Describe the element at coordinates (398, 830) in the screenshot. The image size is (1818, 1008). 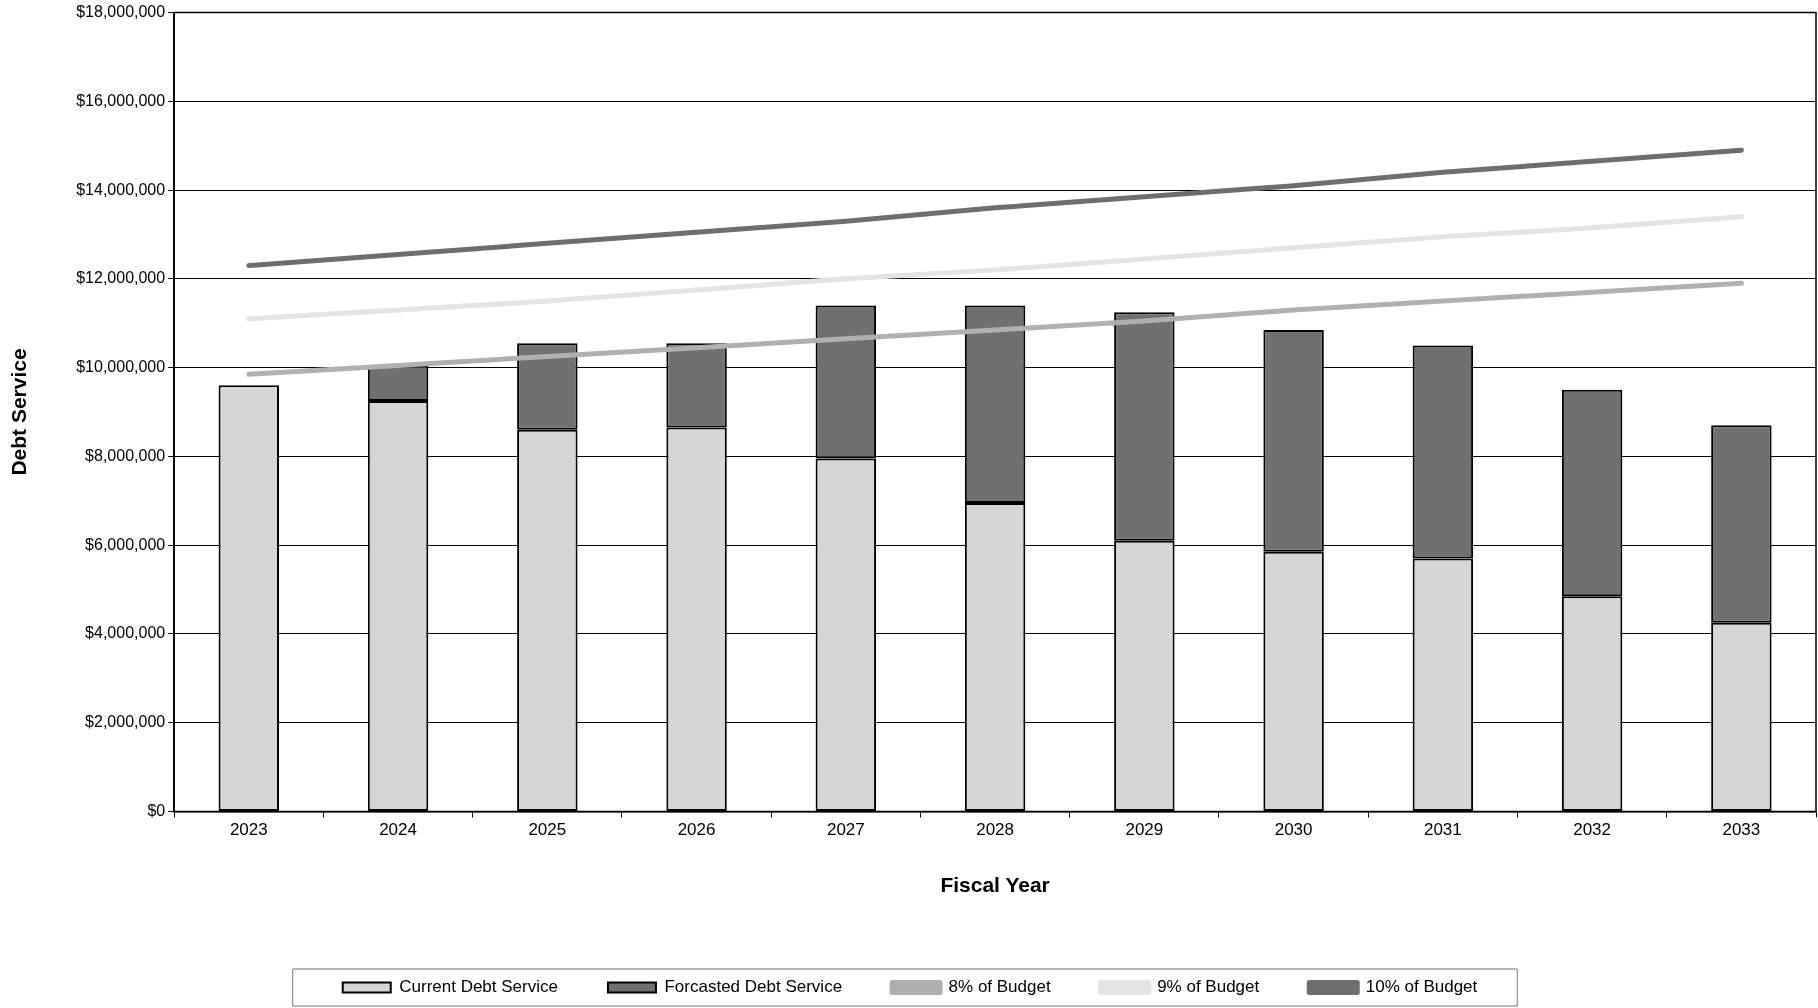
I see `x-tick-label: 2024` at that location.